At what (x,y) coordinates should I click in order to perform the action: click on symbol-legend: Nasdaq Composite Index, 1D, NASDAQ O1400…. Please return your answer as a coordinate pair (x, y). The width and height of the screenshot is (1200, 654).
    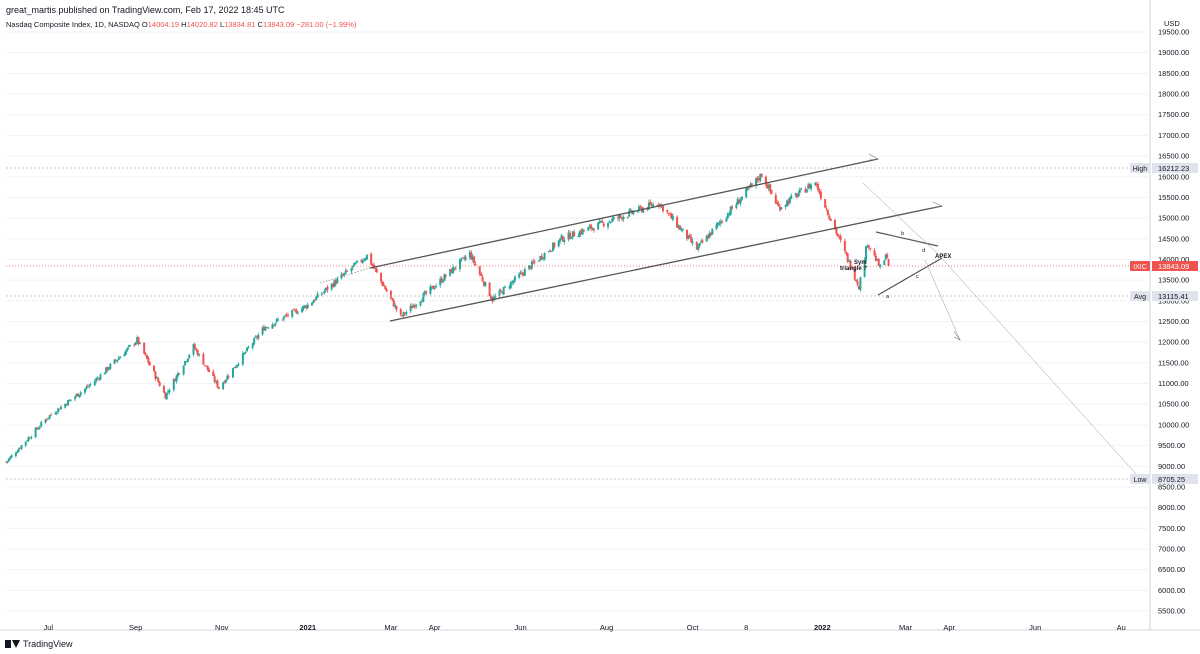
    Looking at the image, I should click on (181, 24).